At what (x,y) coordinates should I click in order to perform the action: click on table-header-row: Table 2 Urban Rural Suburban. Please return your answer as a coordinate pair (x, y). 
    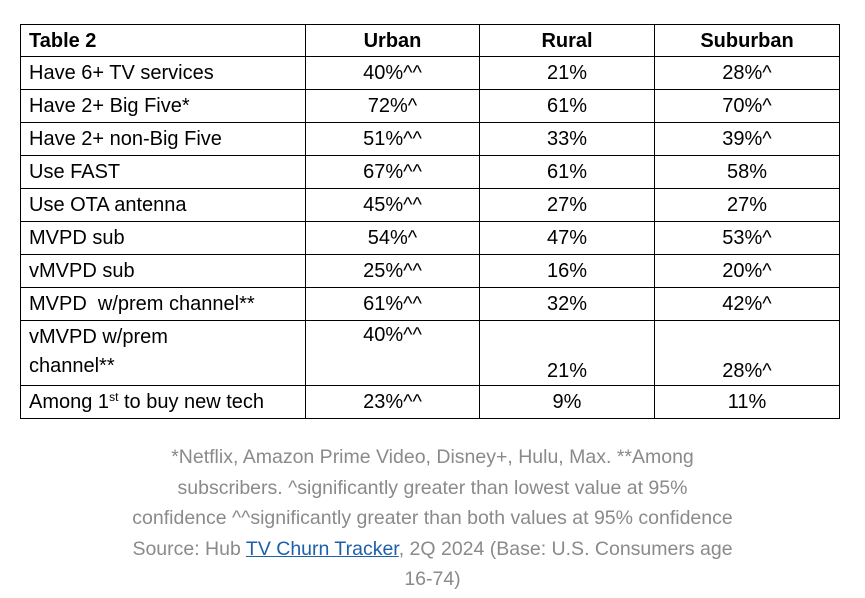
    Looking at the image, I should click on (430, 40).